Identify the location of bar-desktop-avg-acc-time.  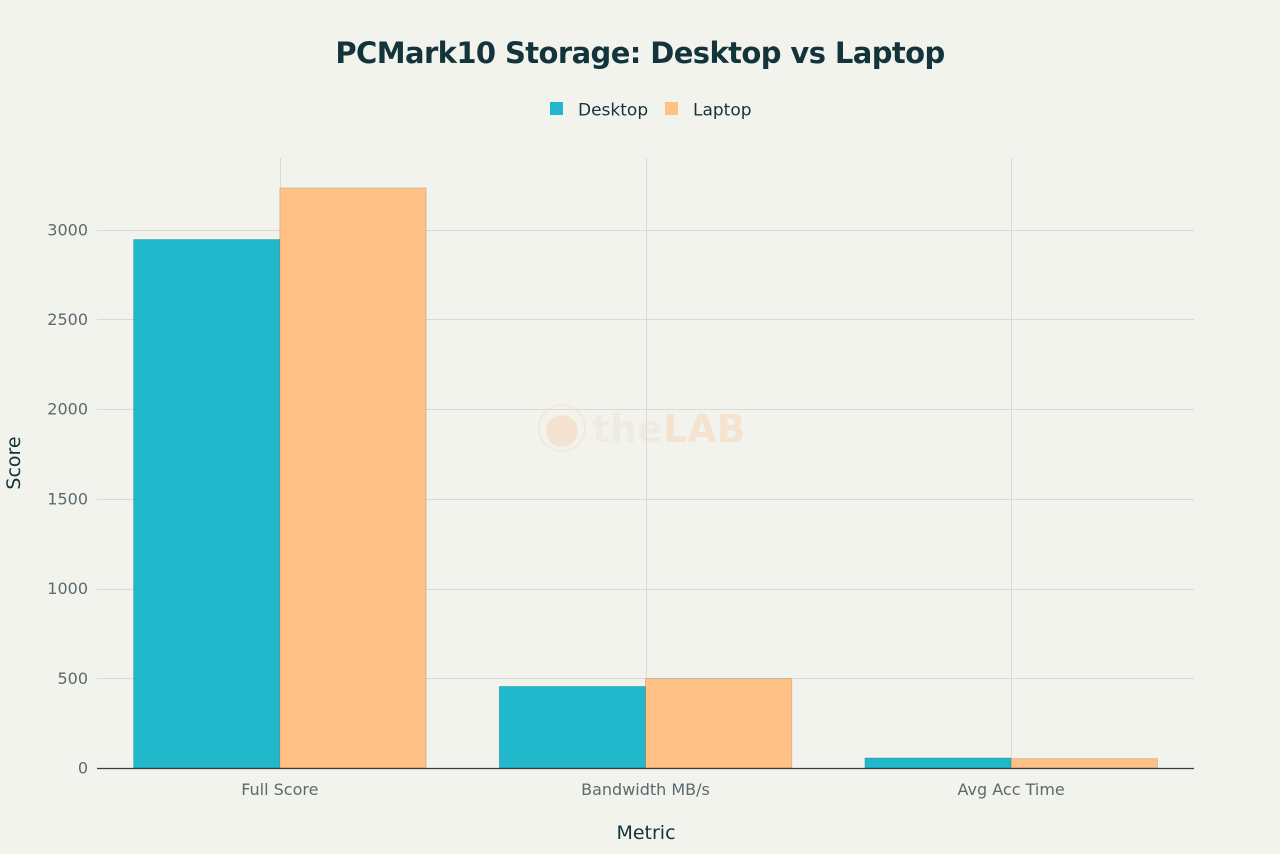
(938, 763).